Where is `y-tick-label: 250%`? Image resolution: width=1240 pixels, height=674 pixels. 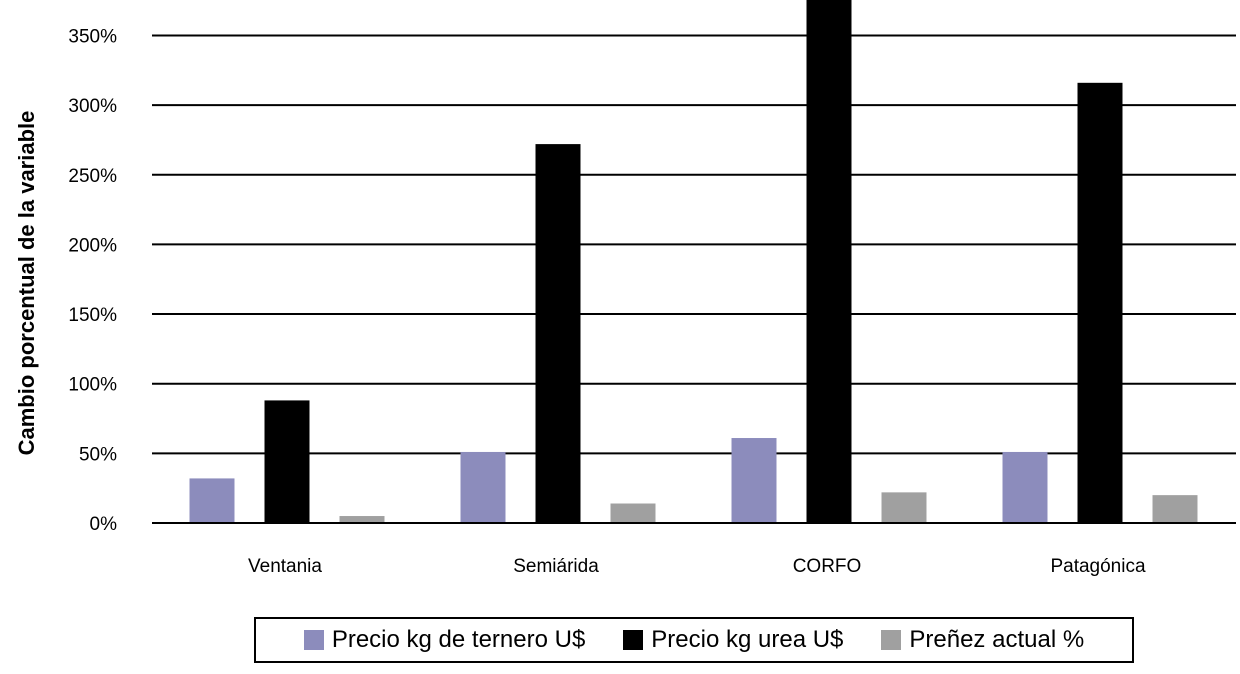 y-tick-label: 250% is located at coordinates (92, 176).